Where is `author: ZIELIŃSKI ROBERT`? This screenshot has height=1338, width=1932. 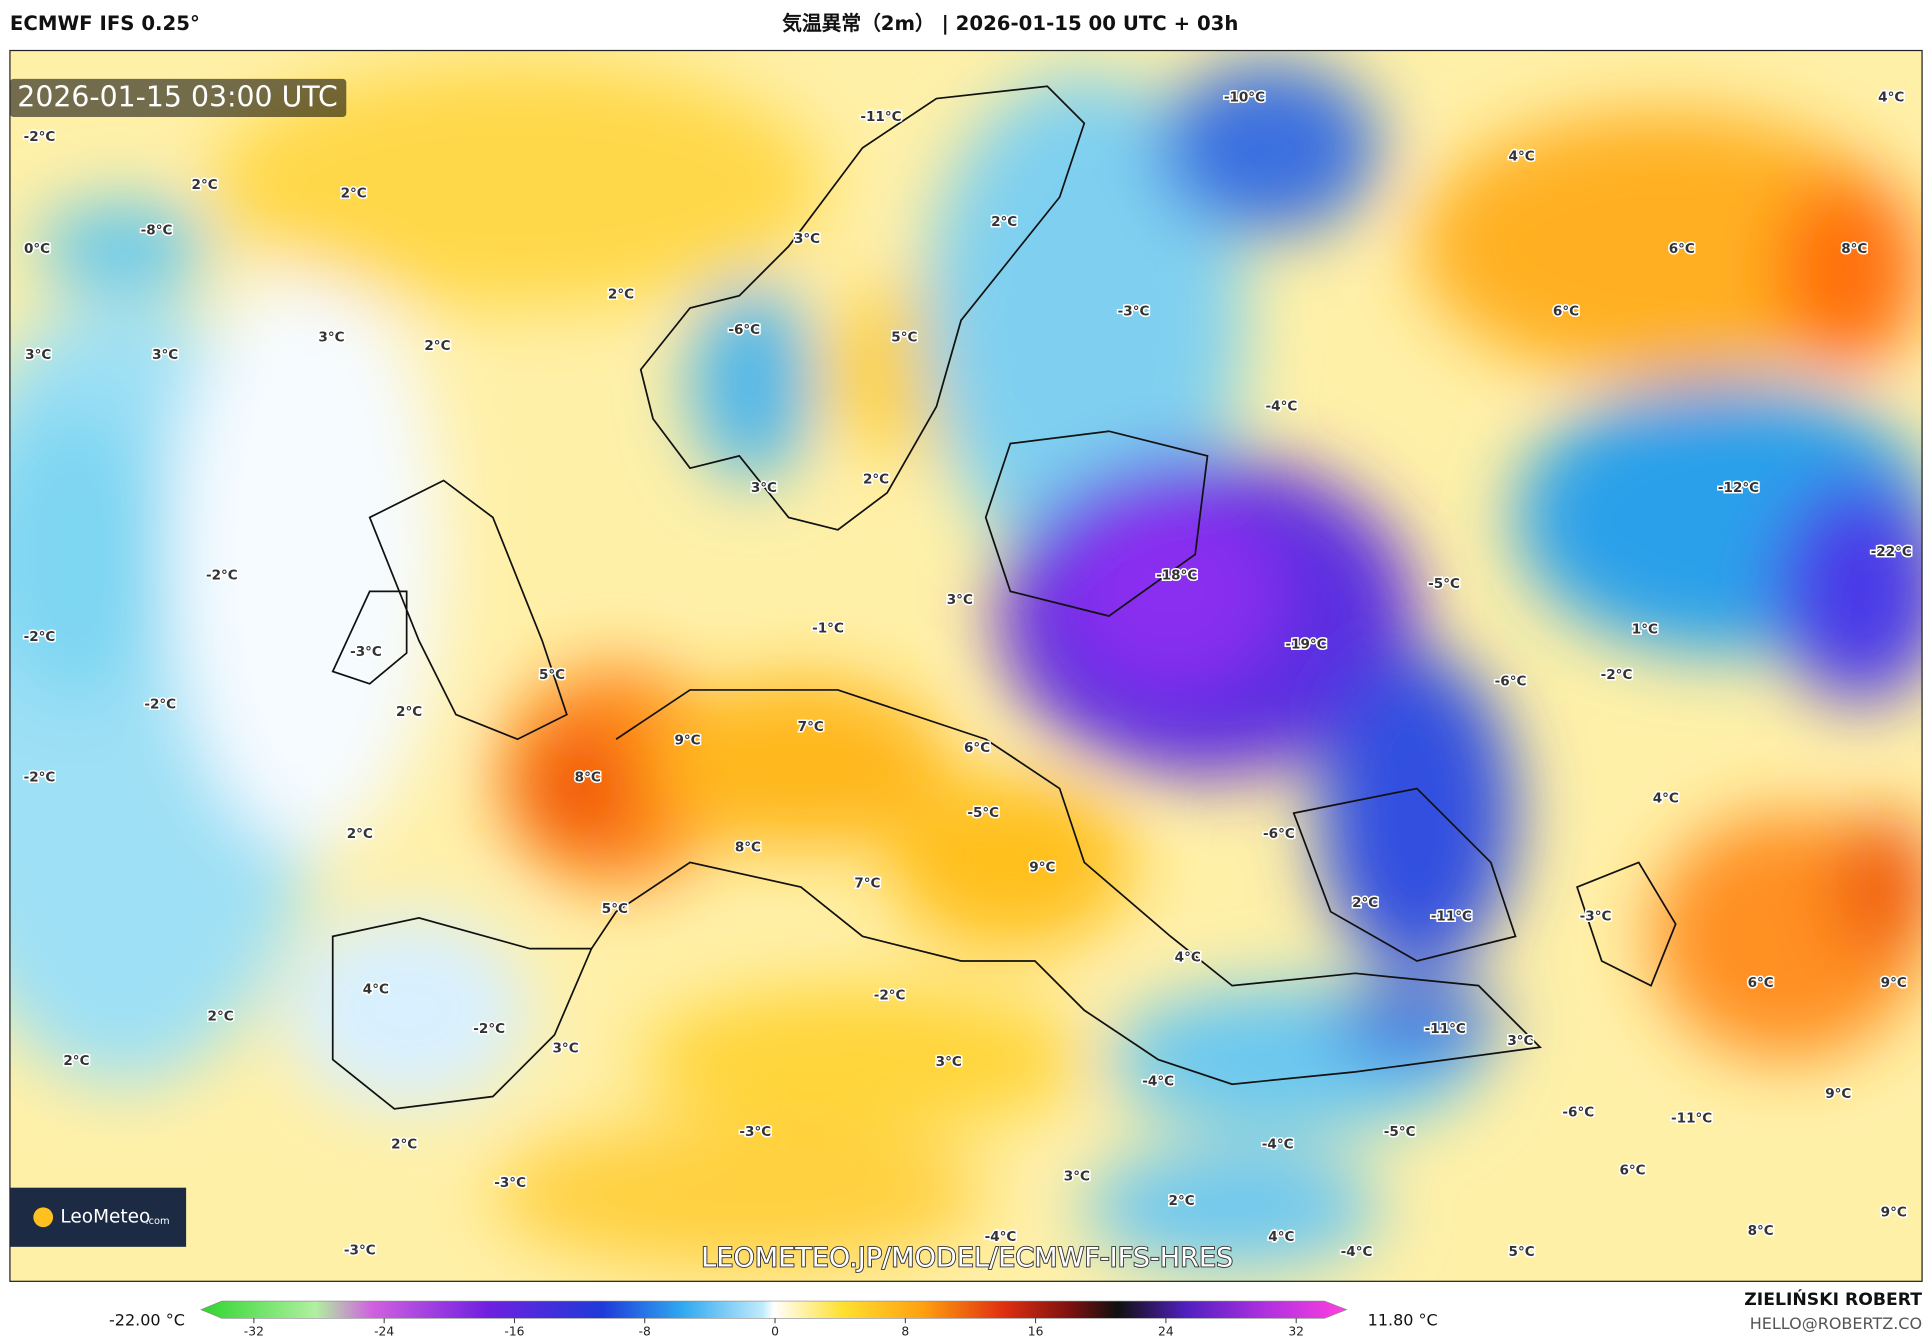
author: ZIELIŃSKI ROBERT is located at coordinates (1833, 1299).